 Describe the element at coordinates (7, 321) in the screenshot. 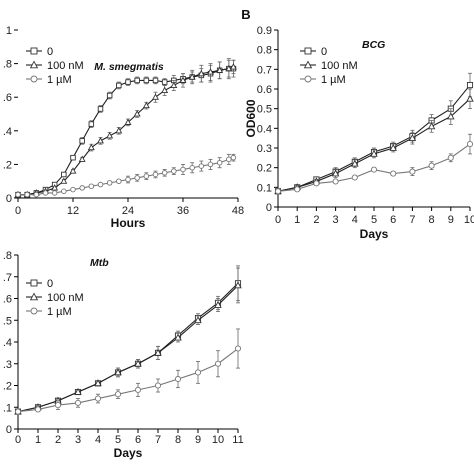

I see `y-tick-label: .5` at that location.